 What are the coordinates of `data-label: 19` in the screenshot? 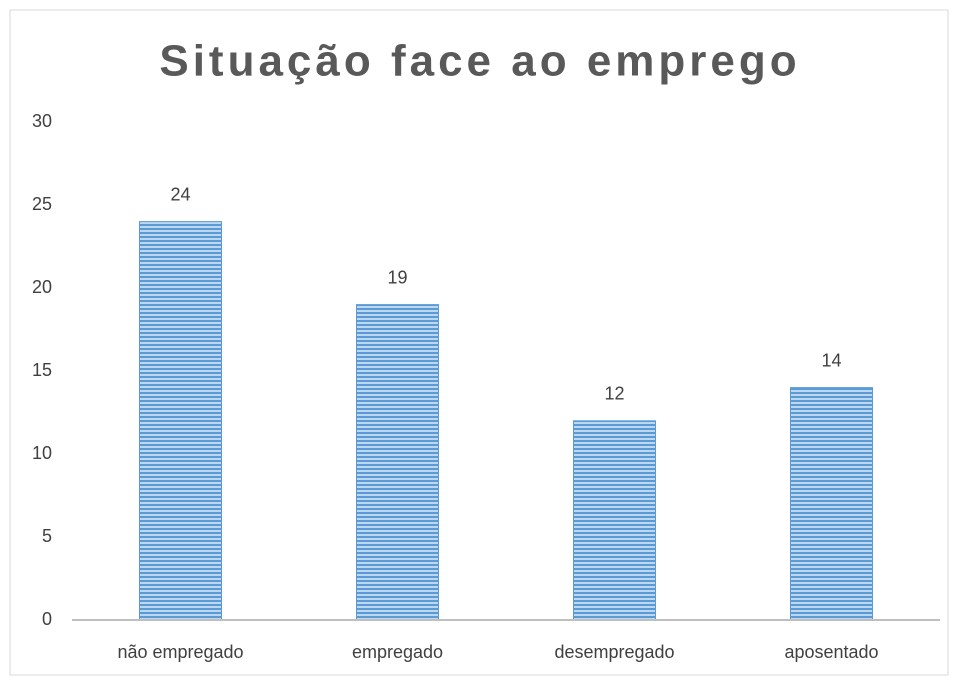 It's located at (397, 277).